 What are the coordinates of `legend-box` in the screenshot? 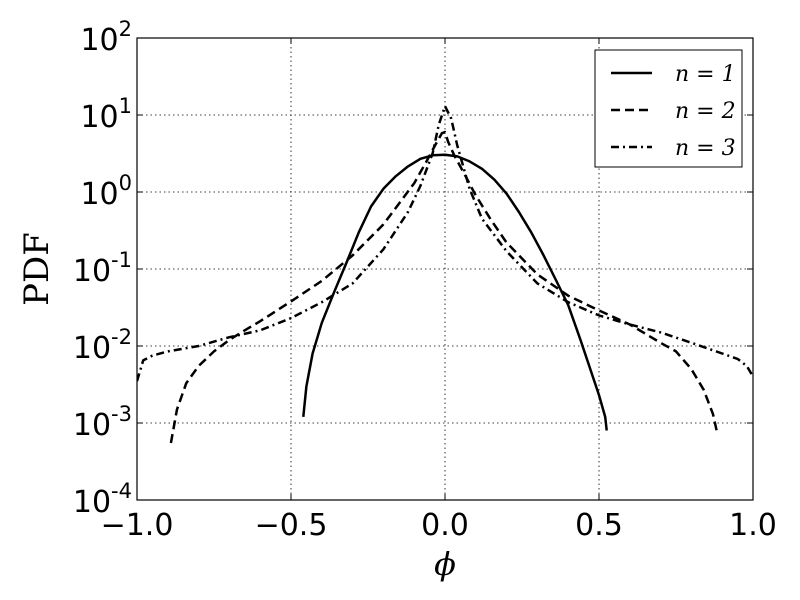 It's located at (668, 108).